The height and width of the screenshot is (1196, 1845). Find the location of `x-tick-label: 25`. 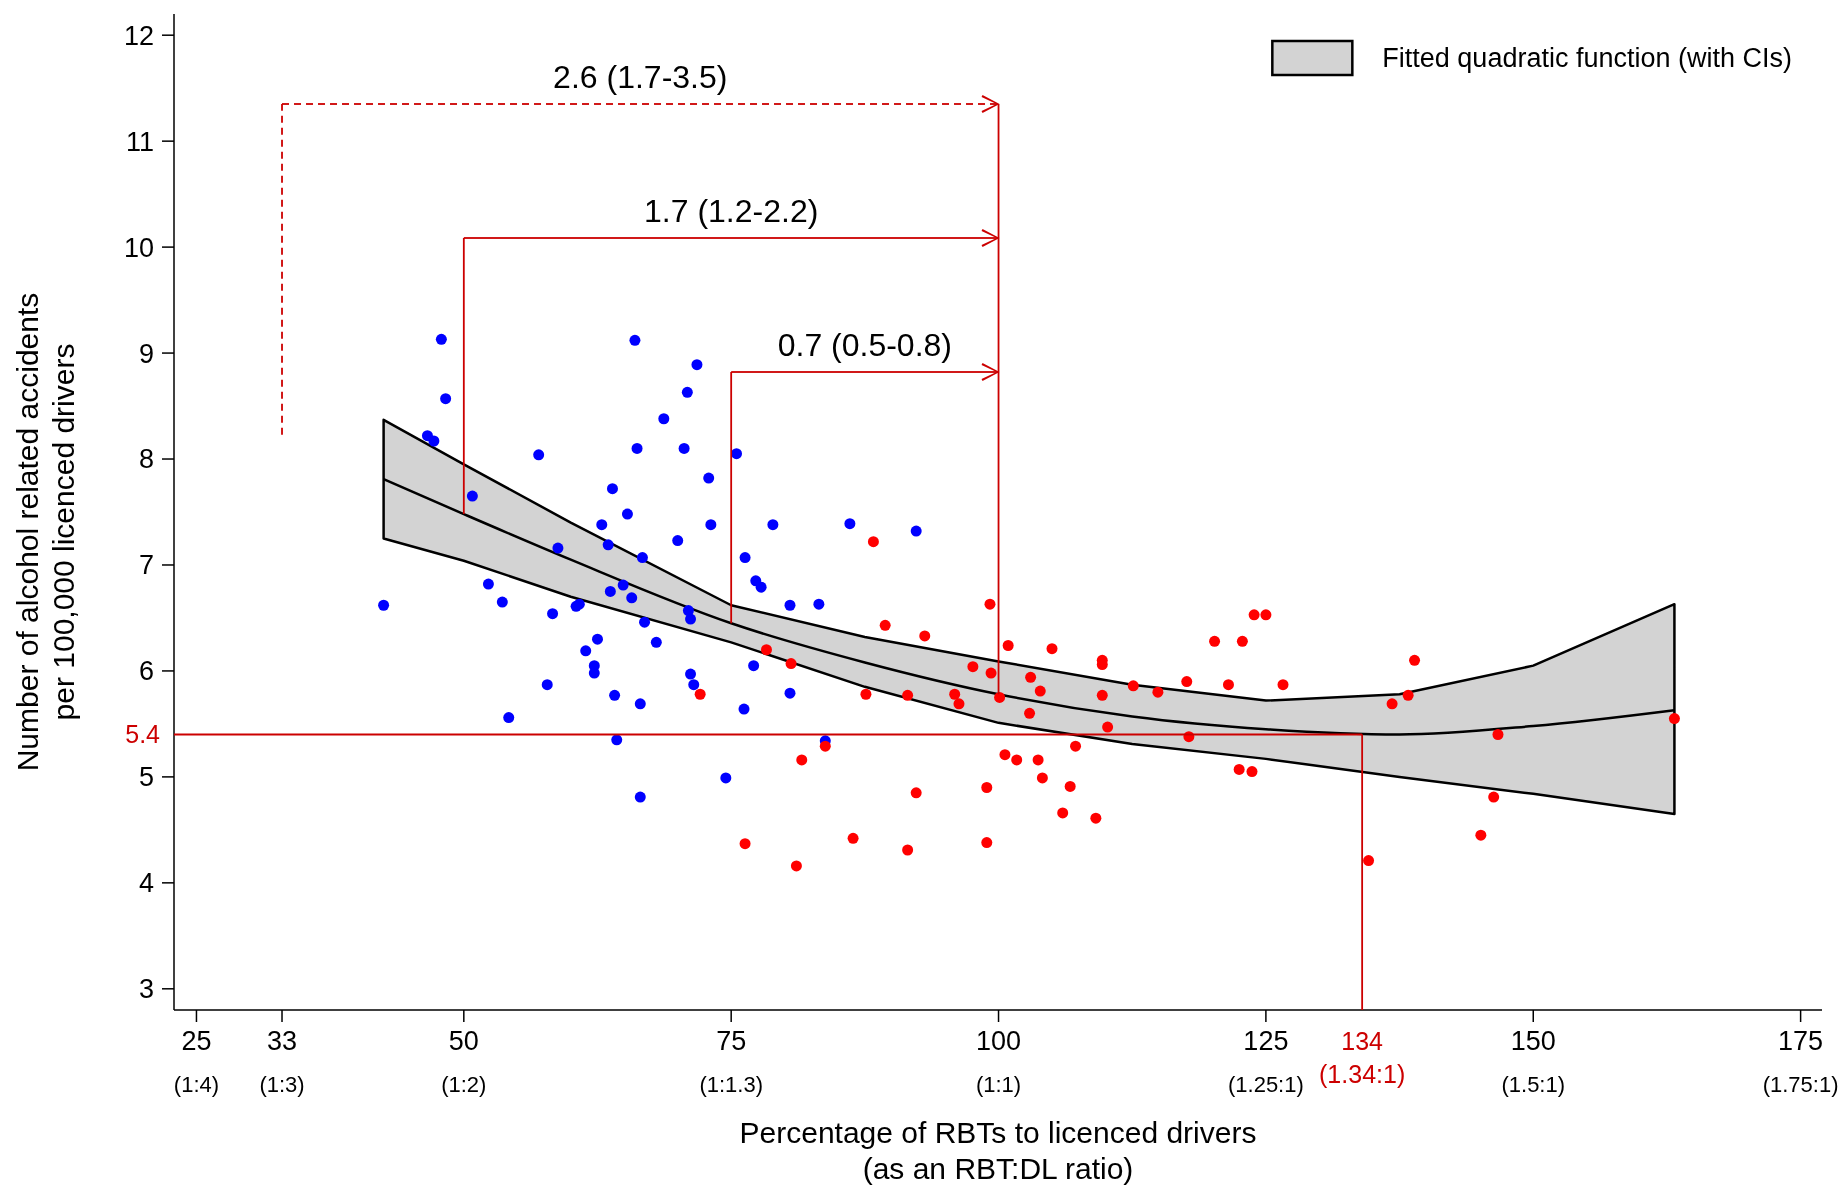

x-tick-label: 25 is located at coordinates (196, 1041).